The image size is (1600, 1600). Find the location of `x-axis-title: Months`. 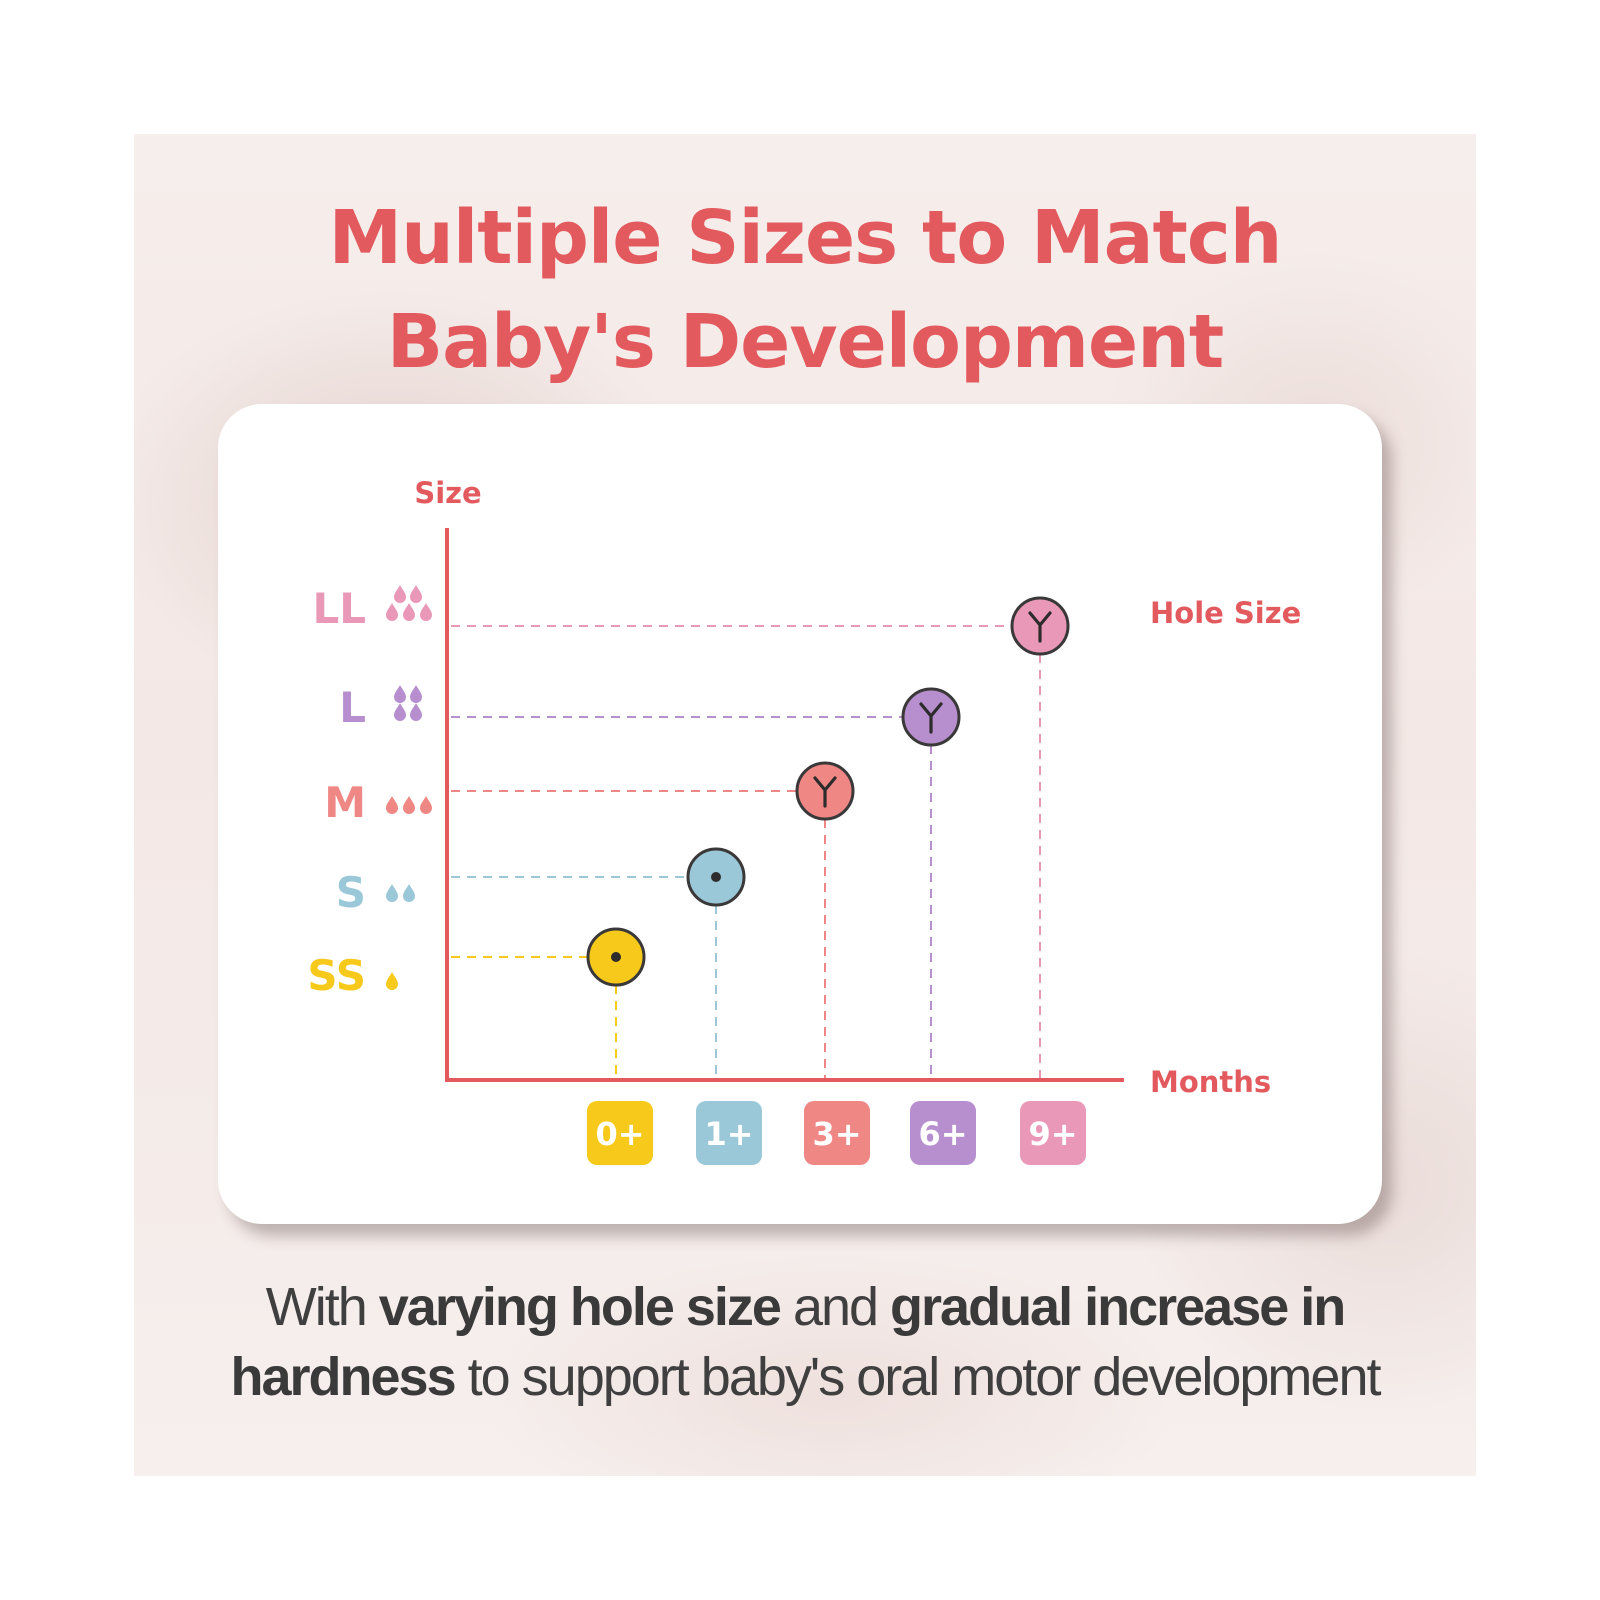

x-axis-title: Months is located at coordinates (1210, 1082).